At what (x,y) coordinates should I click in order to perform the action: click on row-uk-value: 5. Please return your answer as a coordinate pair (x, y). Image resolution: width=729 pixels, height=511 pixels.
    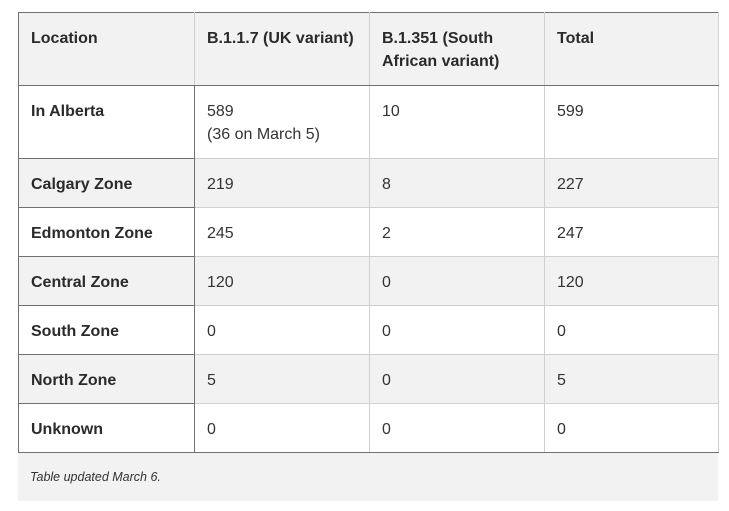
    Looking at the image, I should click on (282, 379).